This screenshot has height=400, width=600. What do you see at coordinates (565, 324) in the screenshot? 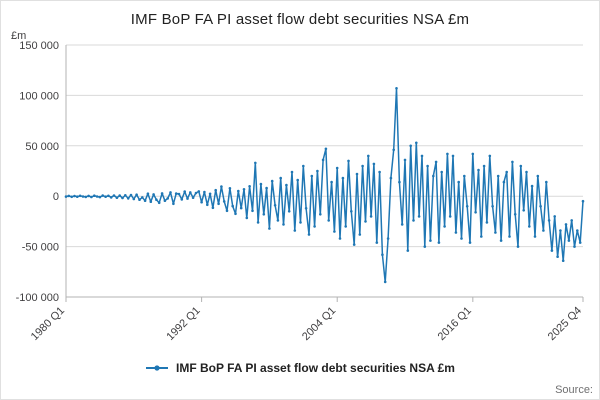
I see `x-tick-label: 2025 Q4` at bounding box center [565, 324].